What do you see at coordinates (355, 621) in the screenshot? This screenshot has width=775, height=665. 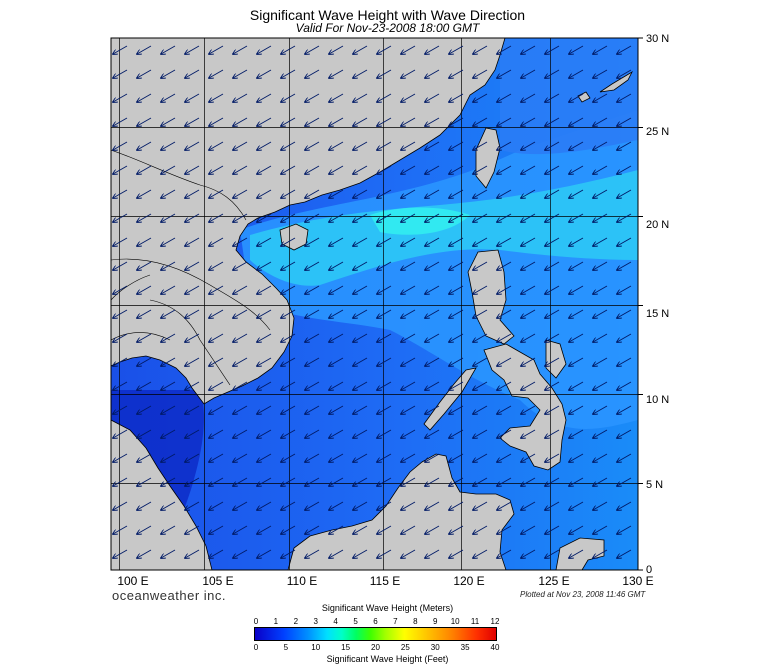 I see `colorbar-meters-tick: 5` at bounding box center [355, 621].